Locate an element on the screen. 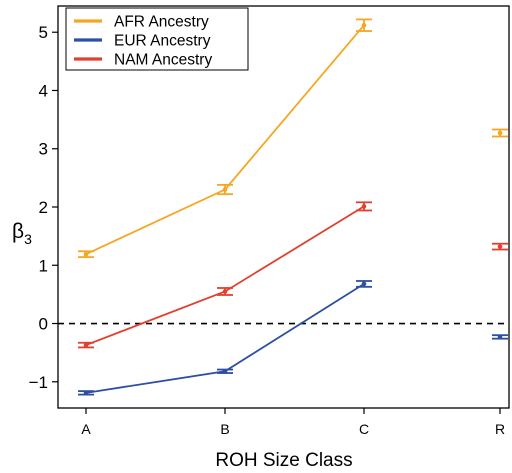 The image size is (512, 473). y-axis-title: β3 is located at coordinates (22, 233).